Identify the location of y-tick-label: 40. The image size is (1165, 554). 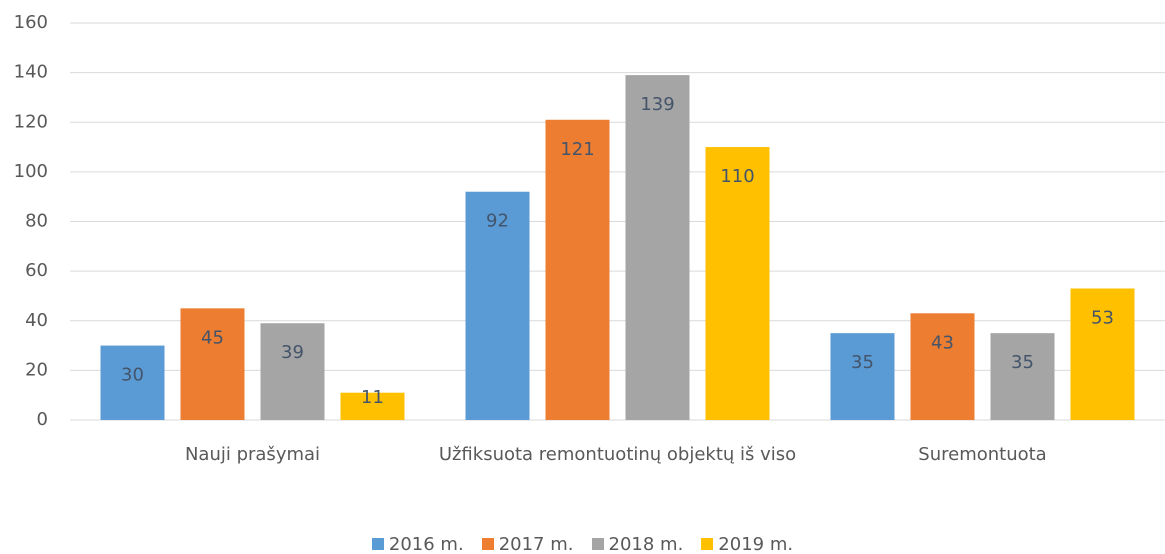
(36, 320).